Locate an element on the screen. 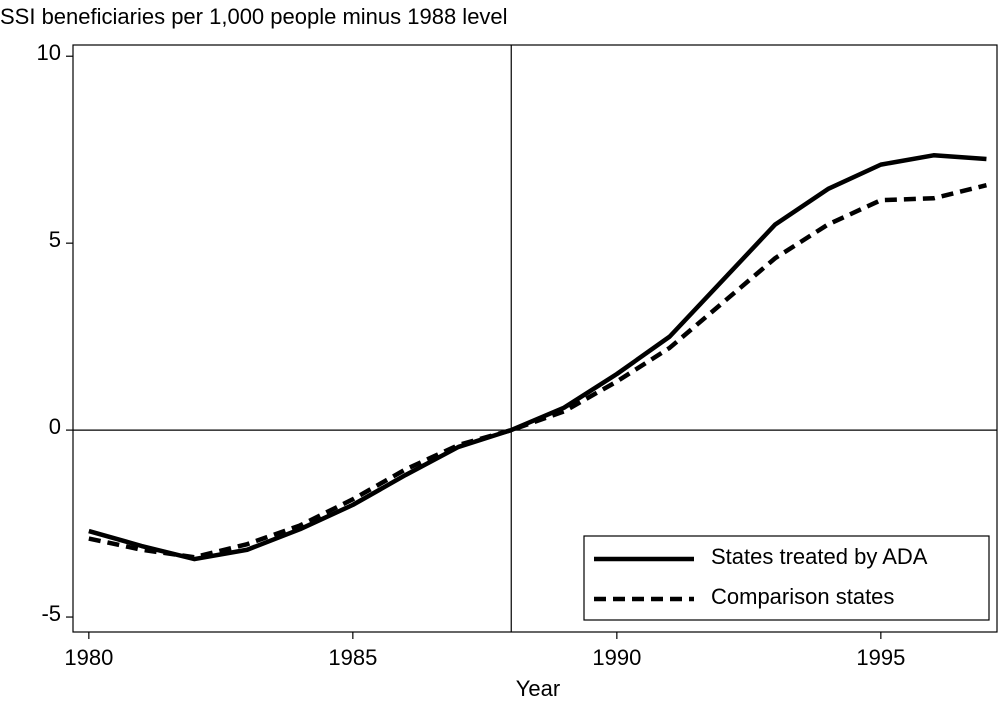  legend-label: States treated by ADA is located at coordinates (819, 556).